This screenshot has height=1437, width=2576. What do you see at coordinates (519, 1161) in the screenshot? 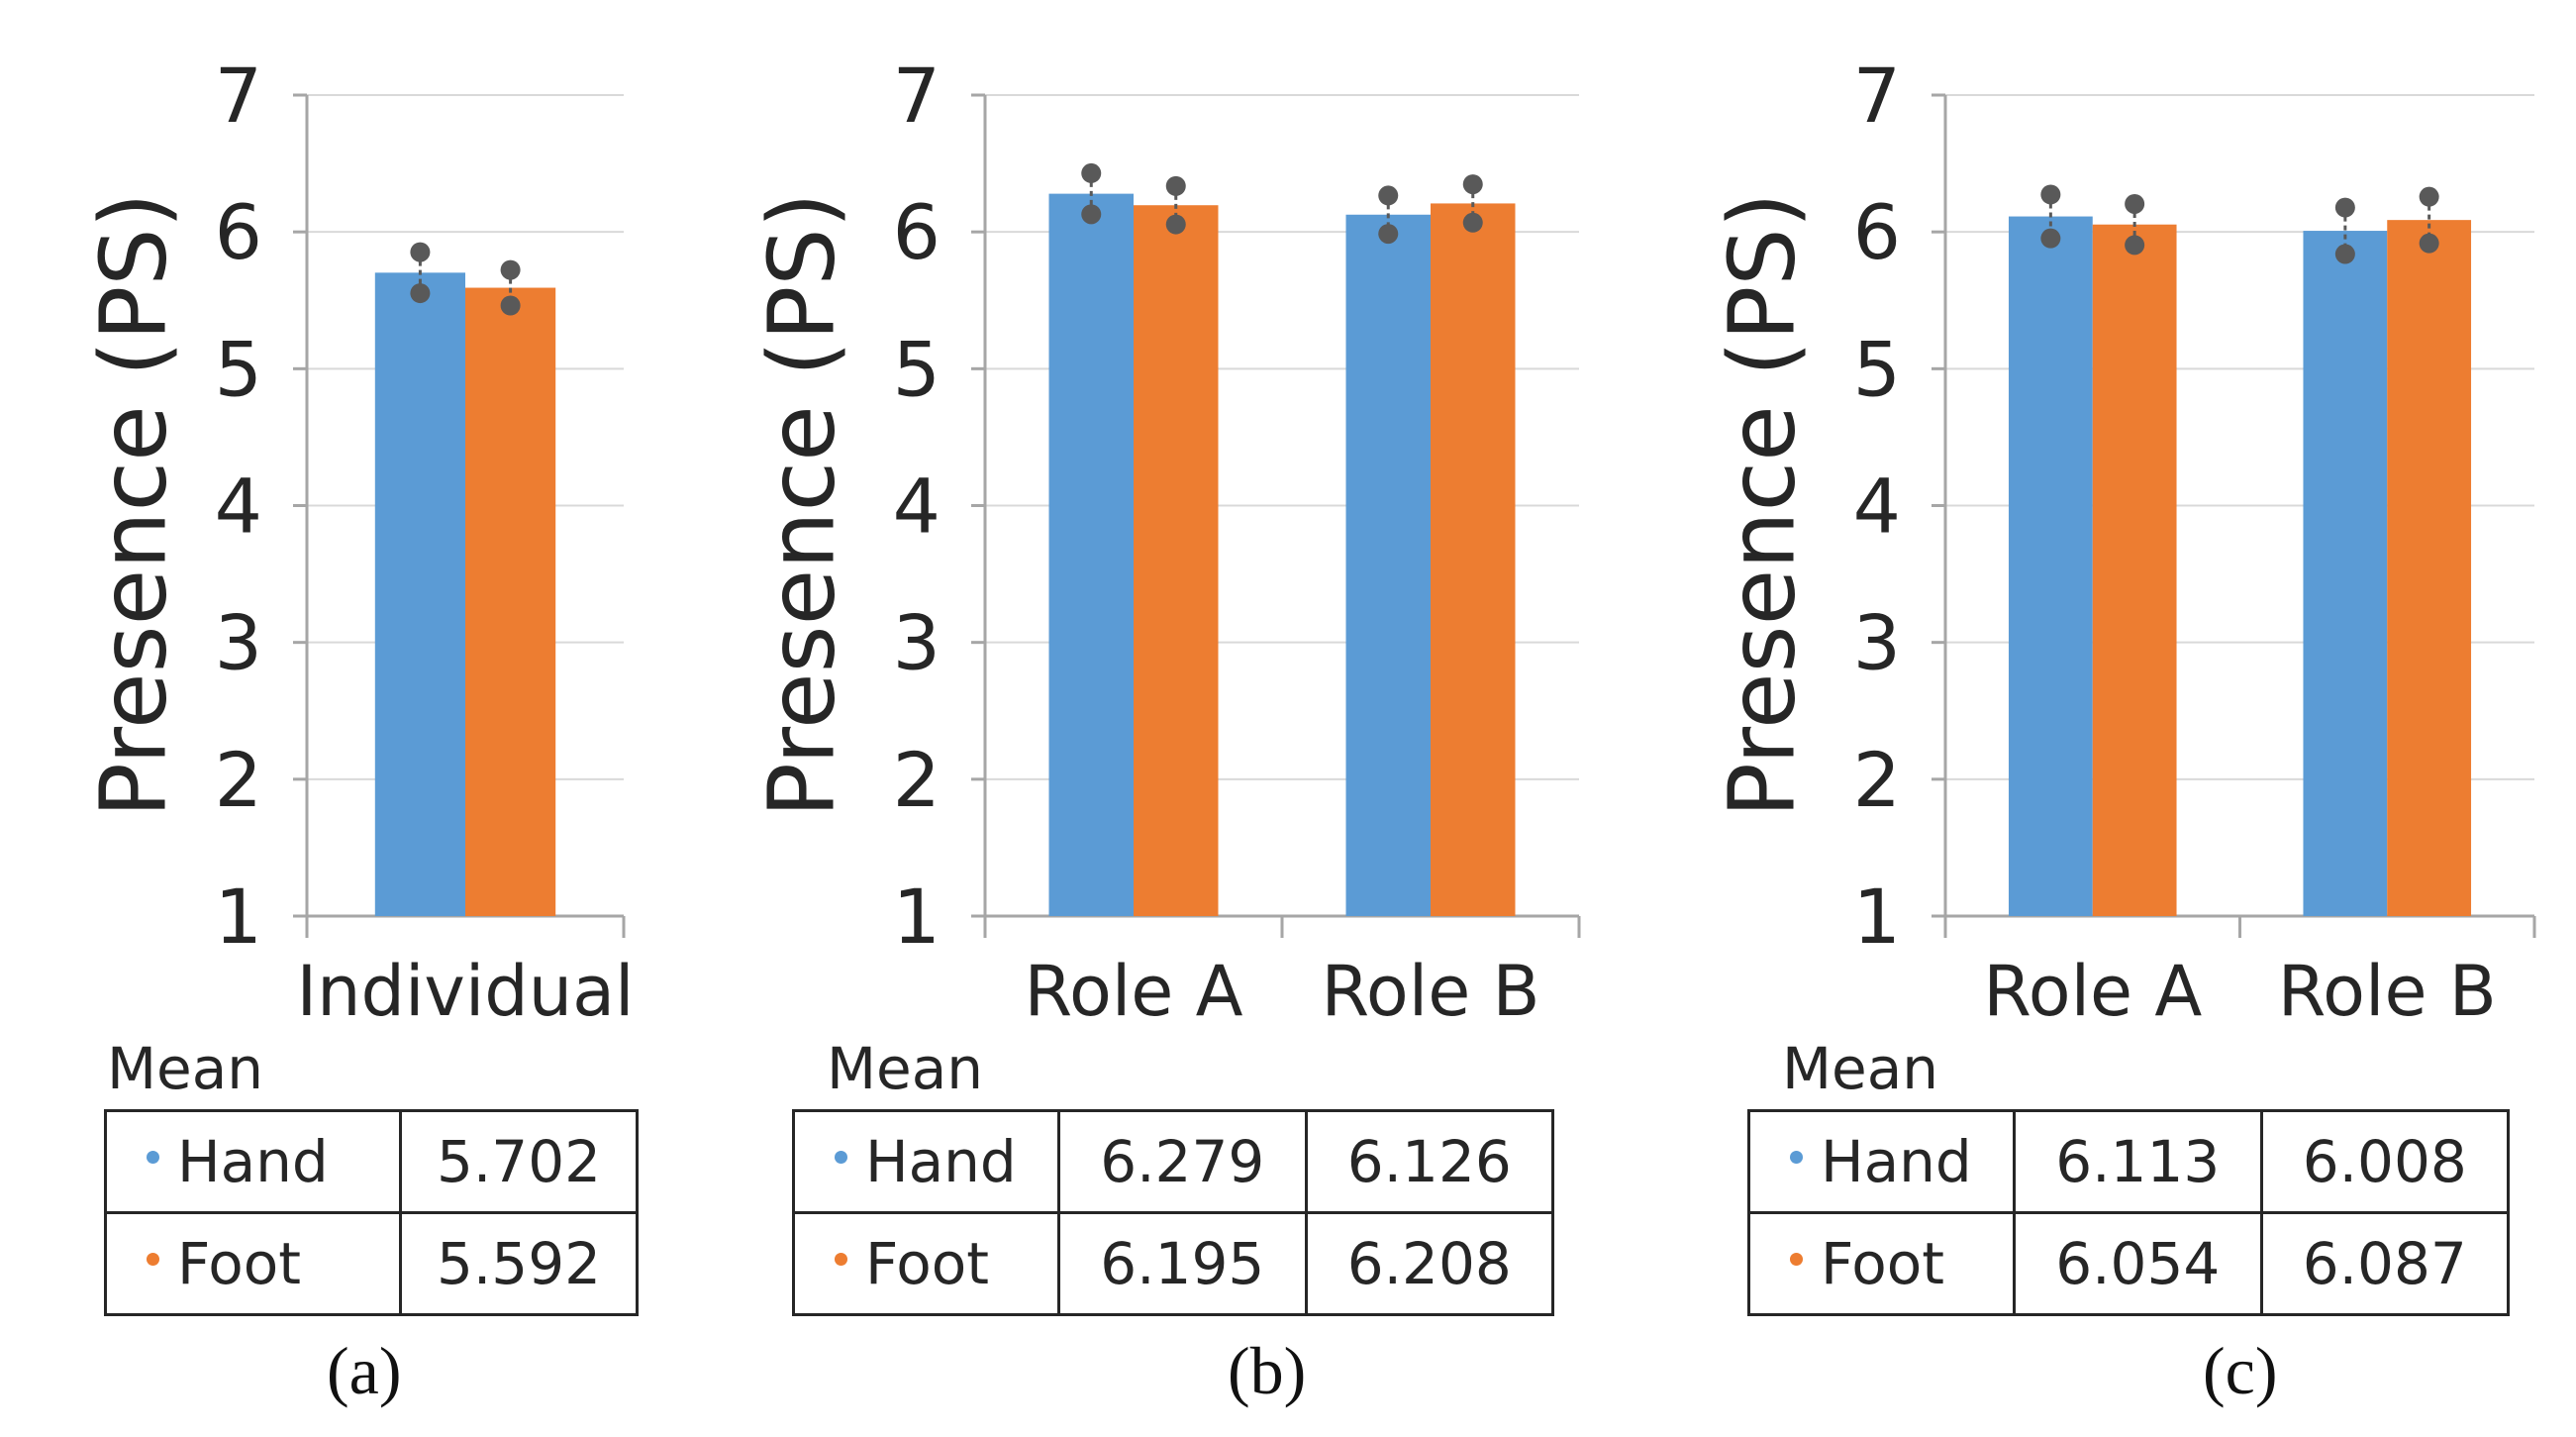
I see `mean-value: 5.702` at bounding box center [519, 1161].